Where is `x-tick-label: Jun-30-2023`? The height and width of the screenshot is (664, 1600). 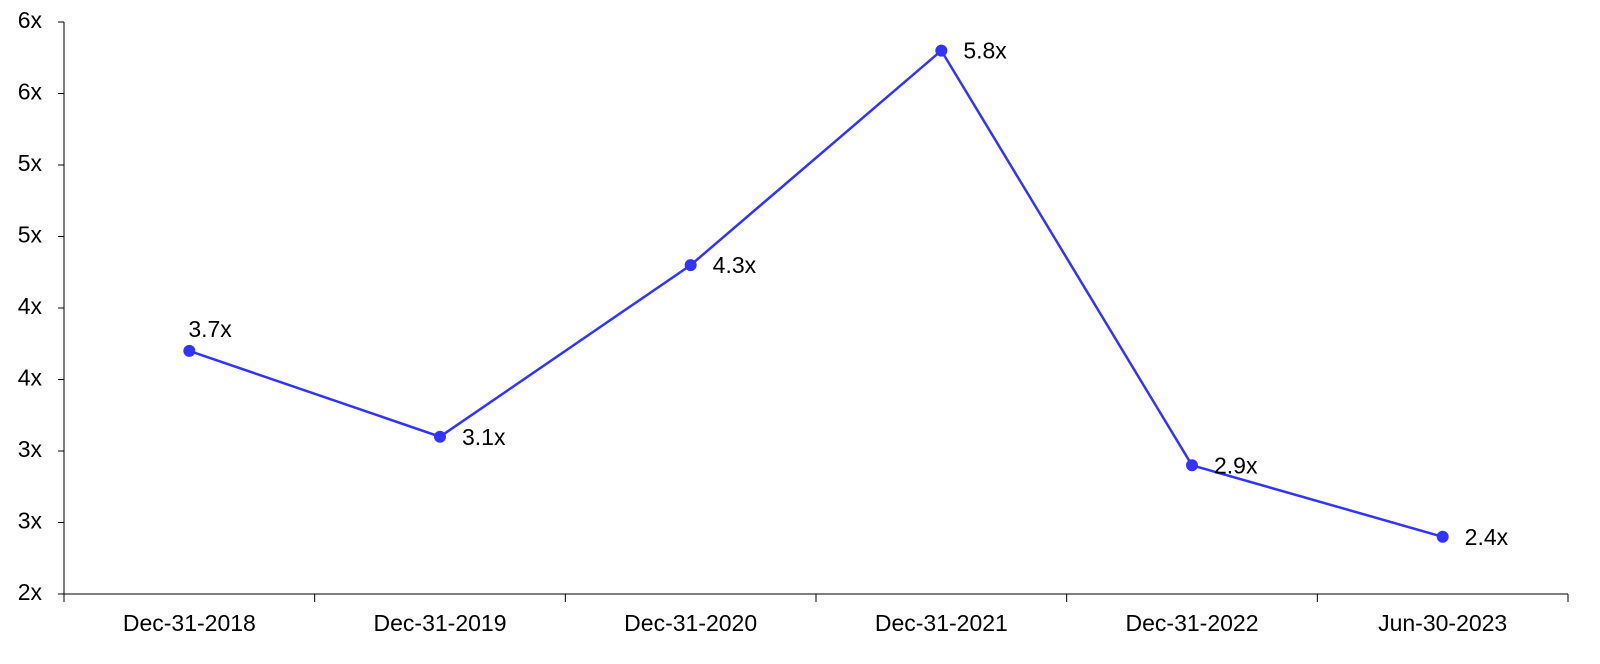 x-tick-label: Jun-30-2023 is located at coordinates (1442, 623).